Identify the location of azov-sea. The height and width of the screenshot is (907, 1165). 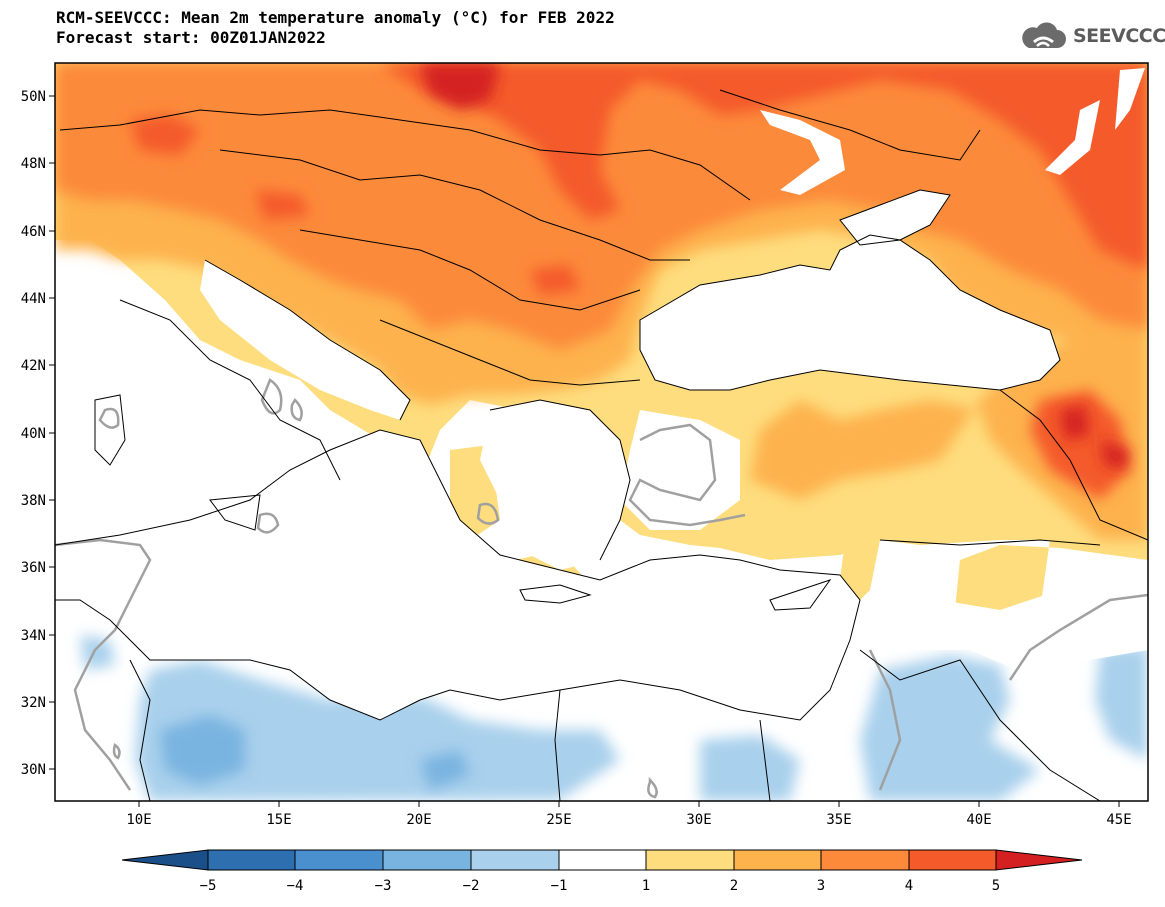
(895, 217).